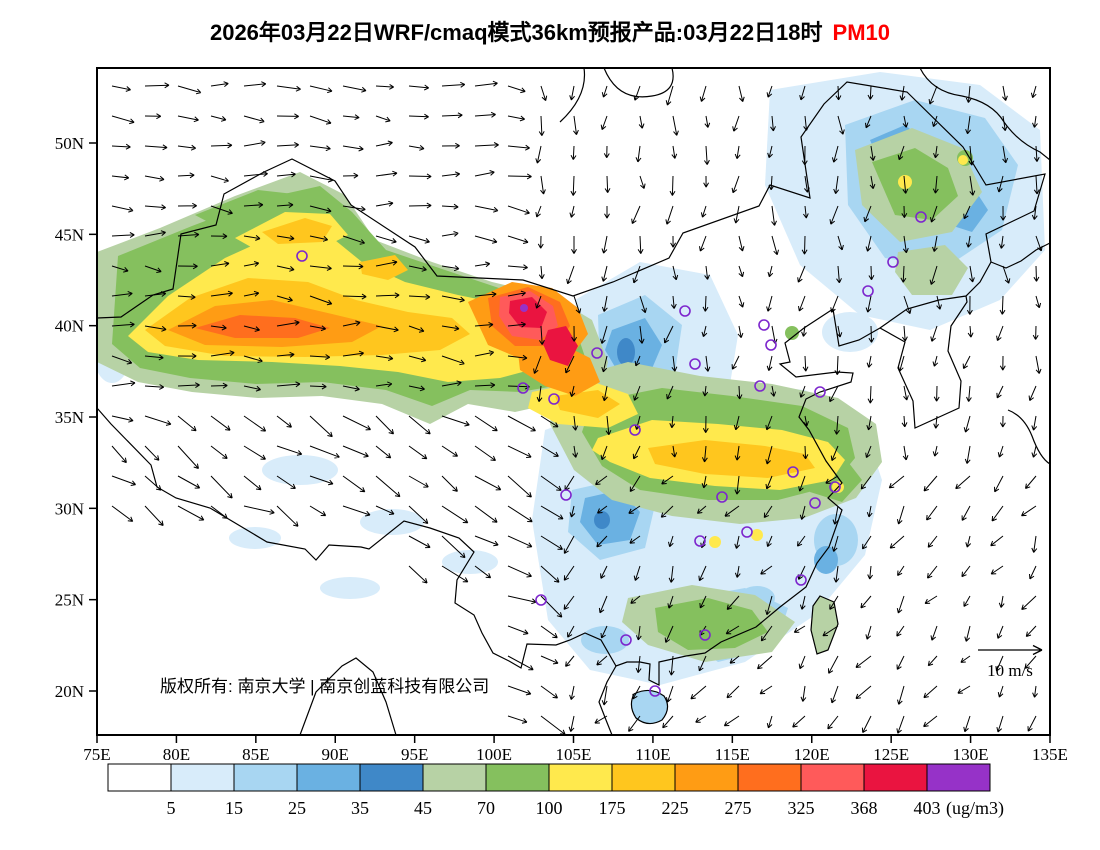  What do you see at coordinates (524, 308) in the screenshot?
I see `contour-level-purple` at bounding box center [524, 308].